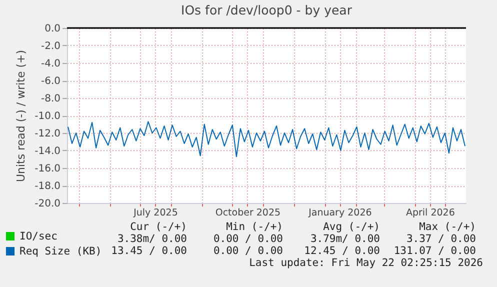 The width and height of the screenshot is (497, 287). Describe the element at coordinates (47, 116) in the screenshot. I see `y-tick-label: -10.0` at that location.